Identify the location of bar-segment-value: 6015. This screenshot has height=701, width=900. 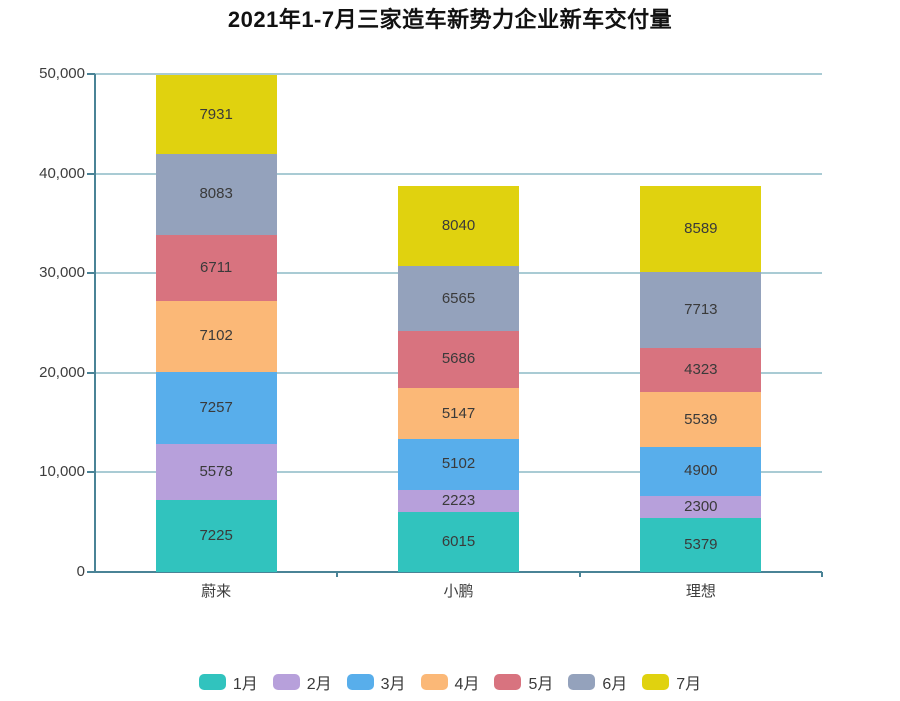
(458, 542).